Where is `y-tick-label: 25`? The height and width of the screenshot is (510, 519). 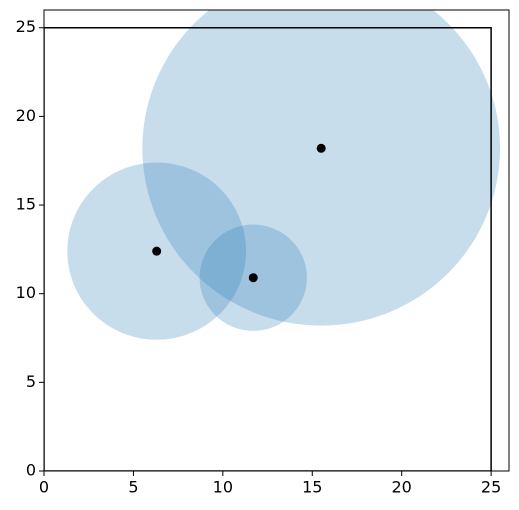 y-tick-label: 25 is located at coordinates (26, 26).